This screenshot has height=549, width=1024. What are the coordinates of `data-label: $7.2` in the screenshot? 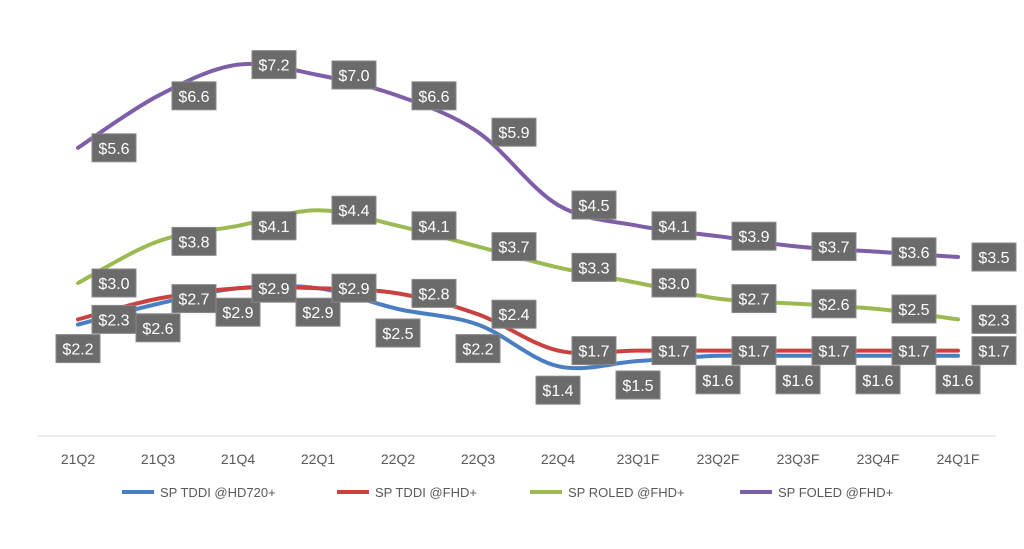 It's located at (274, 65).